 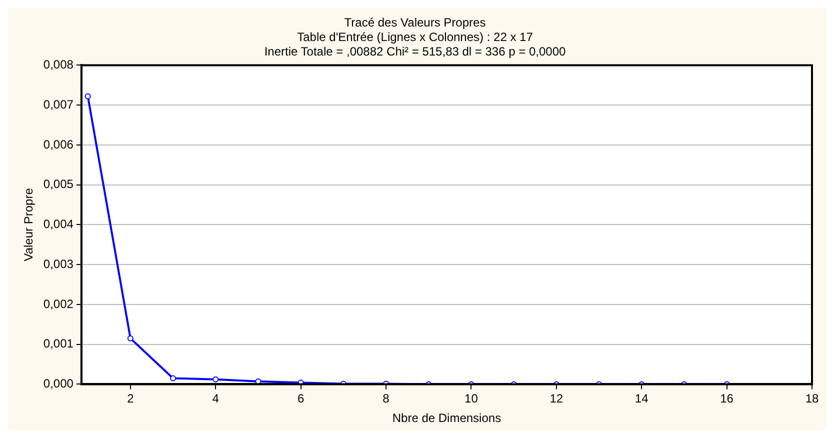 I want to click on y-tick-label: 0,002, so click(x=58, y=303).